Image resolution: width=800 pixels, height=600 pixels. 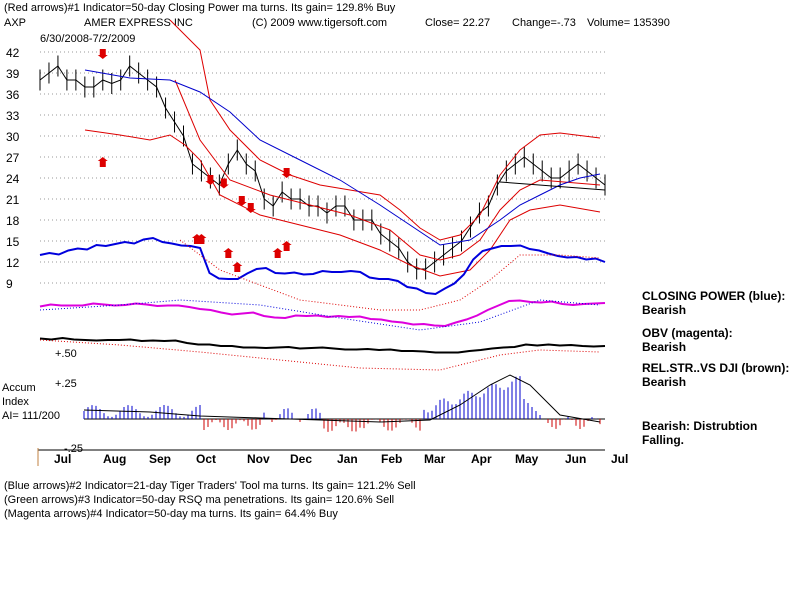 I want to click on y-tick-18: 18, so click(x=13, y=221).